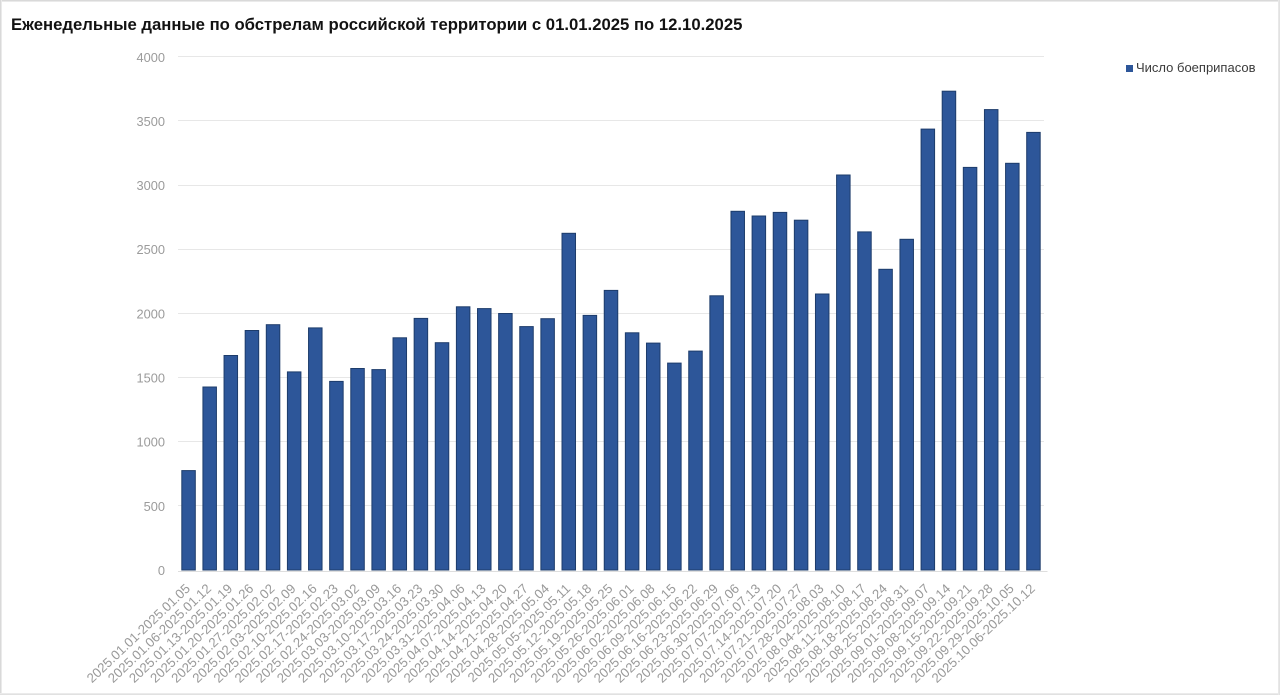 Image resolution: width=1280 pixels, height=695 pixels. I want to click on svg-text: 3000, so click(151, 185).